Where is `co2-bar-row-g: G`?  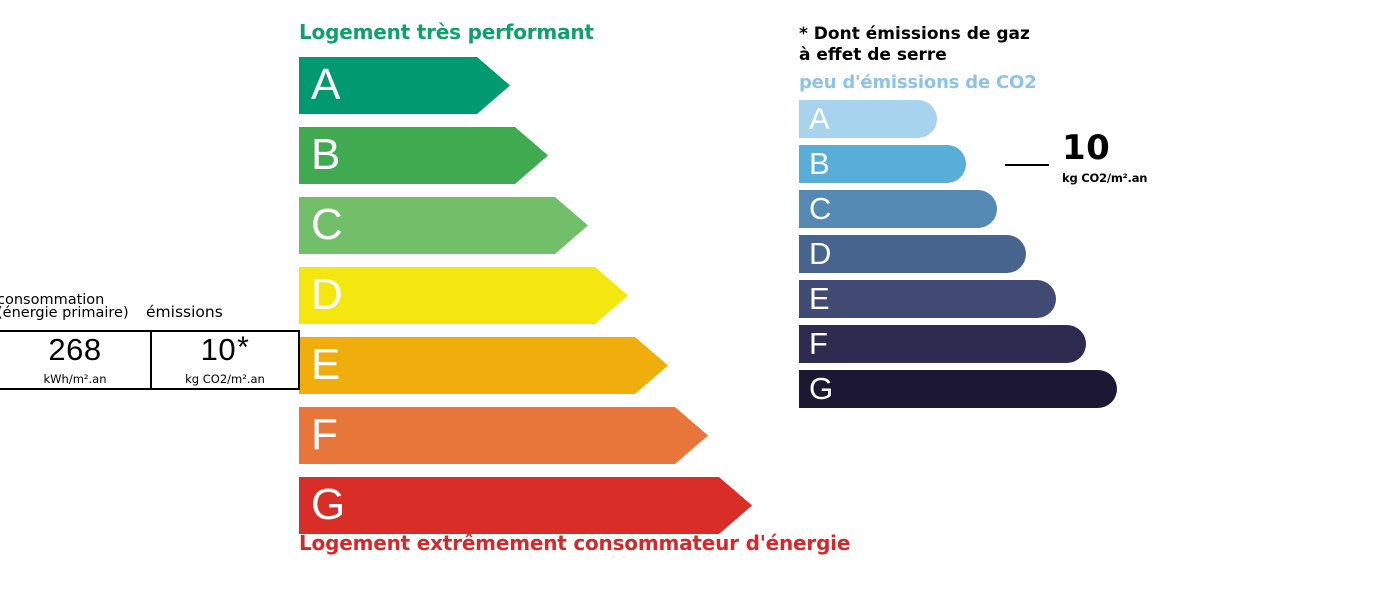 co2-bar-row-g: G is located at coordinates (958, 389).